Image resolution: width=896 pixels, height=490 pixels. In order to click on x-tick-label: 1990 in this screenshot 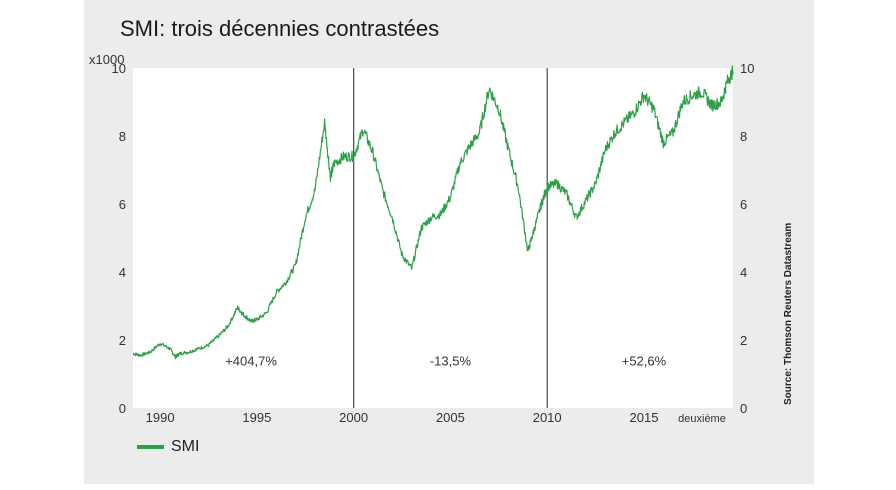, I will do `click(160, 417)`.